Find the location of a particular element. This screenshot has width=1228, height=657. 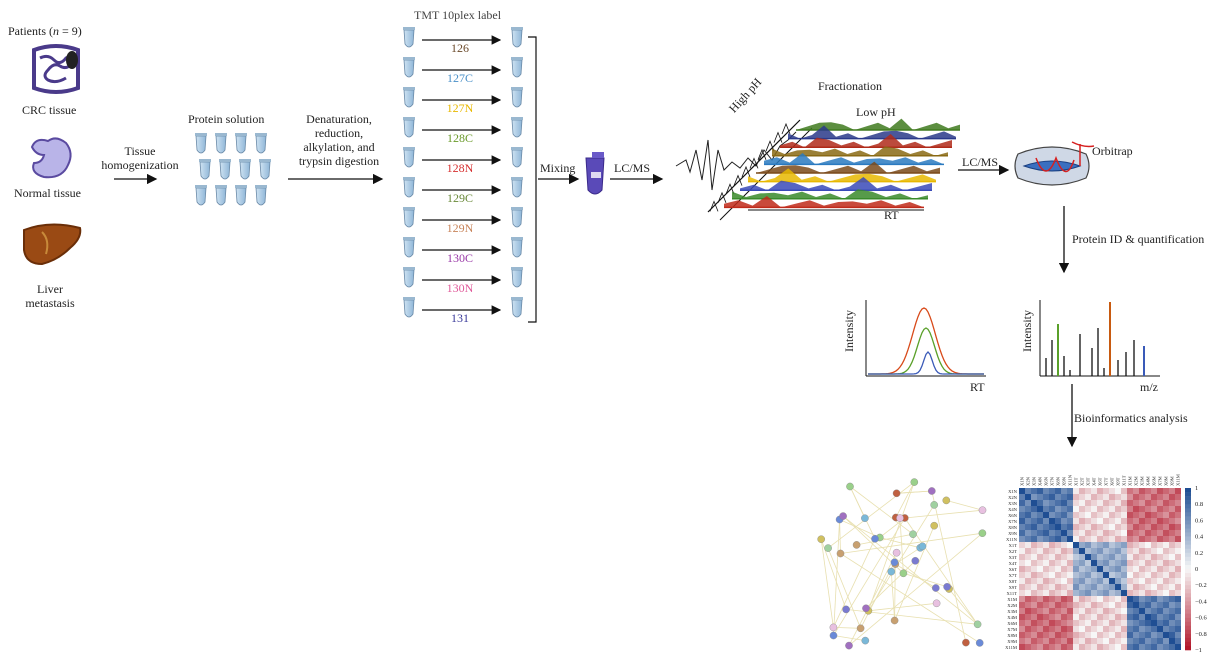

heatmap-row-label: X1M is located at coordinates (1012, 599).